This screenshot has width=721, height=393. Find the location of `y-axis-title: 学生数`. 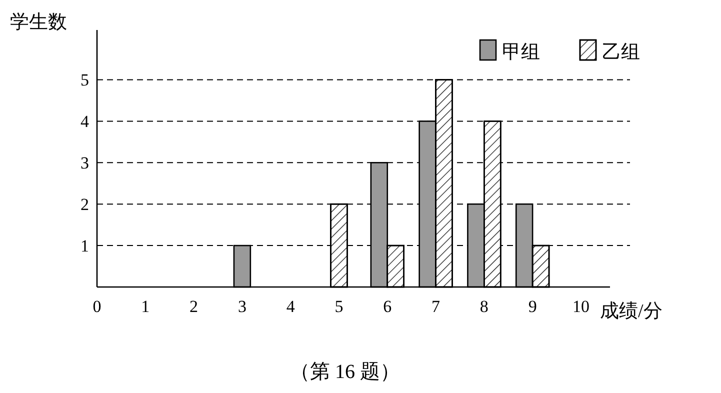

y-axis-title: 学生数 is located at coordinates (38, 22).